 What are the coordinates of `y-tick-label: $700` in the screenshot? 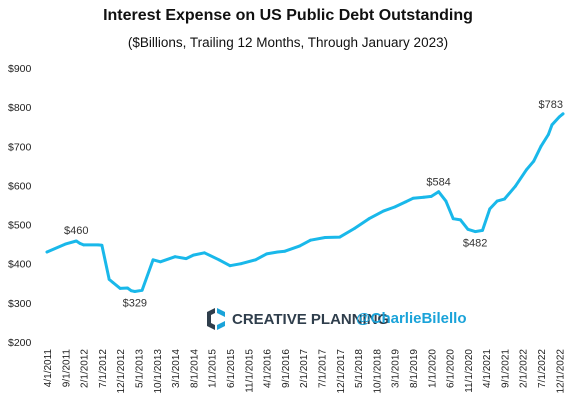 It's located at (20, 147).